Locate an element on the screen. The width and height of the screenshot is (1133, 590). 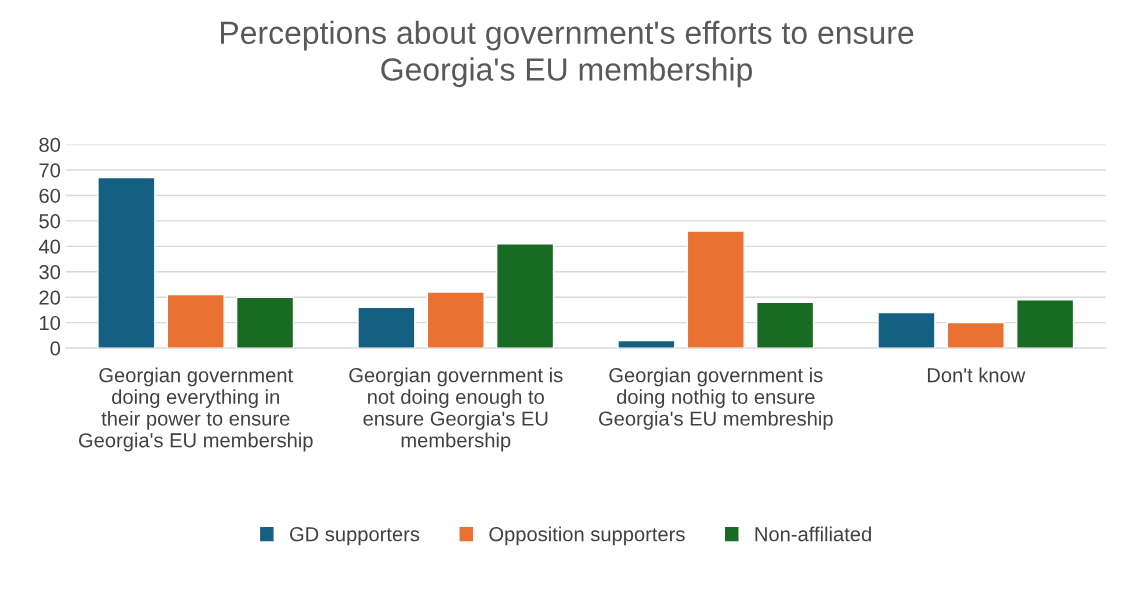
y-tick-label: 0 is located at coordinates (55, 348).